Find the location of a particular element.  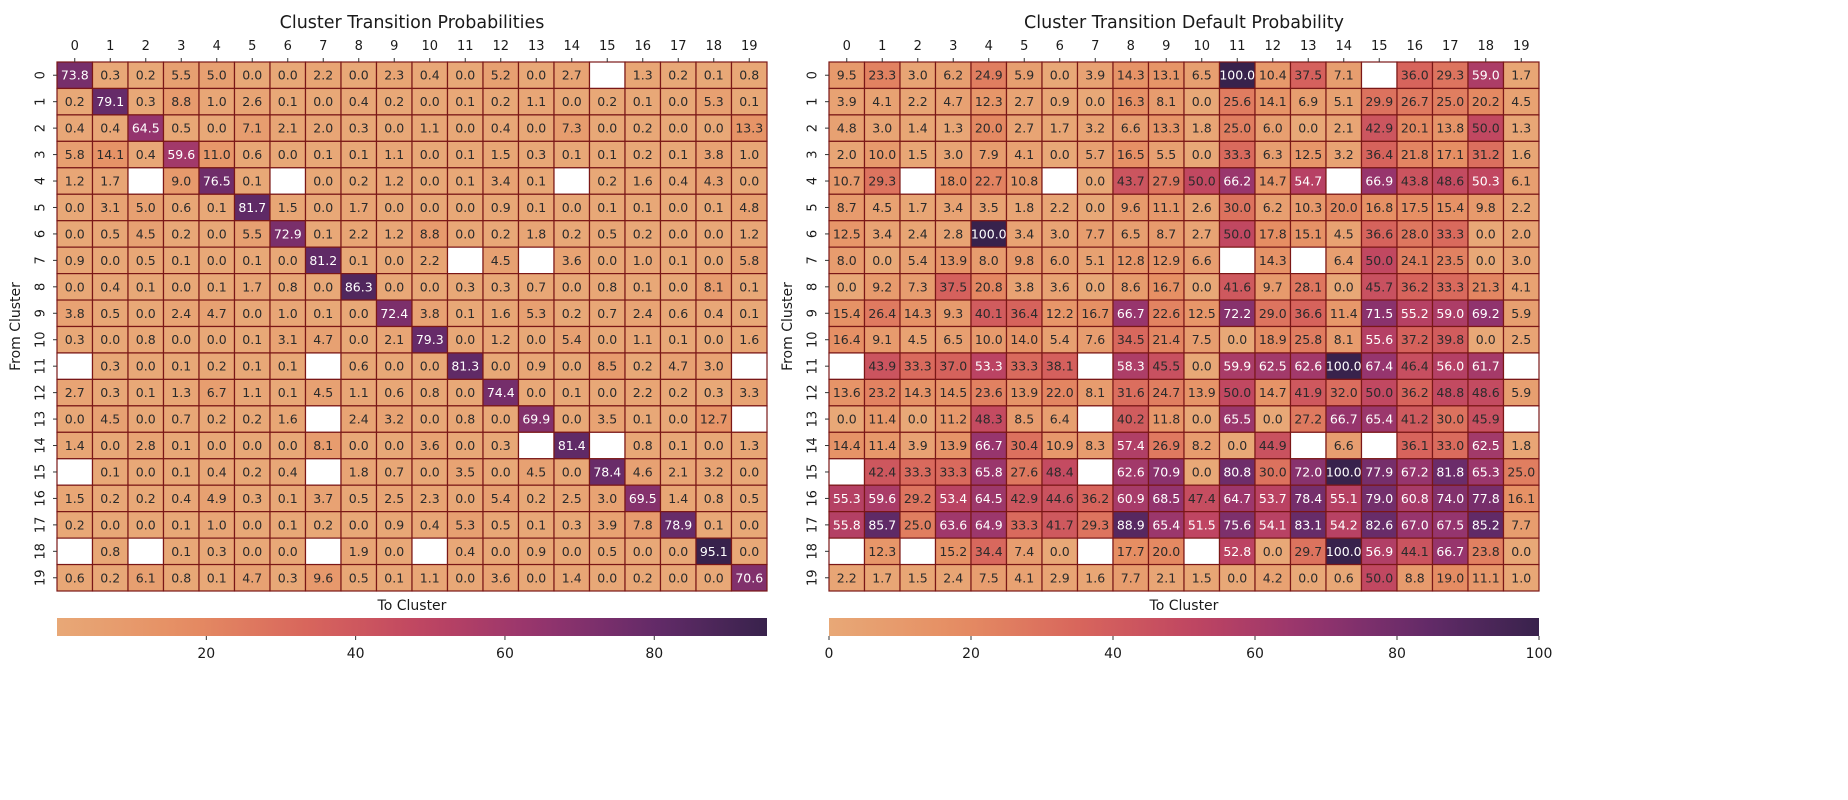

chart2-cell-label: 23.8 is located at coordinates (1486, 551).